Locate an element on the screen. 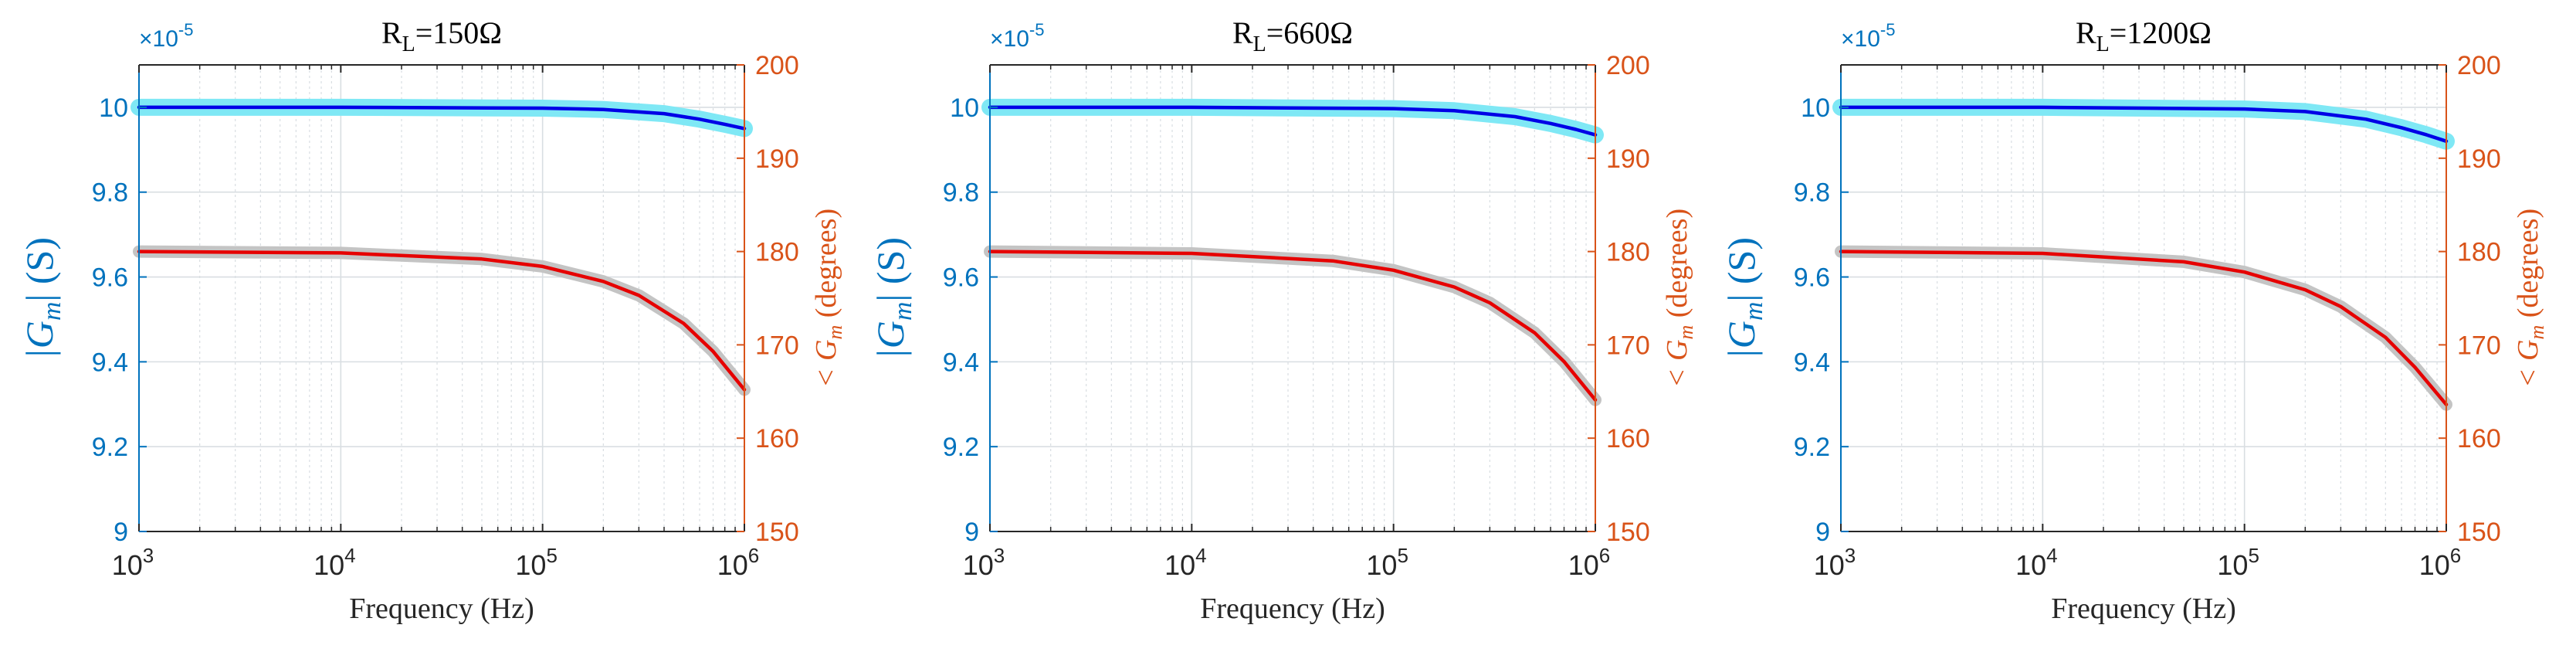 The image size is (2576, 652). chart-title: RL=660Ω is located at coordinates (1292, 35).